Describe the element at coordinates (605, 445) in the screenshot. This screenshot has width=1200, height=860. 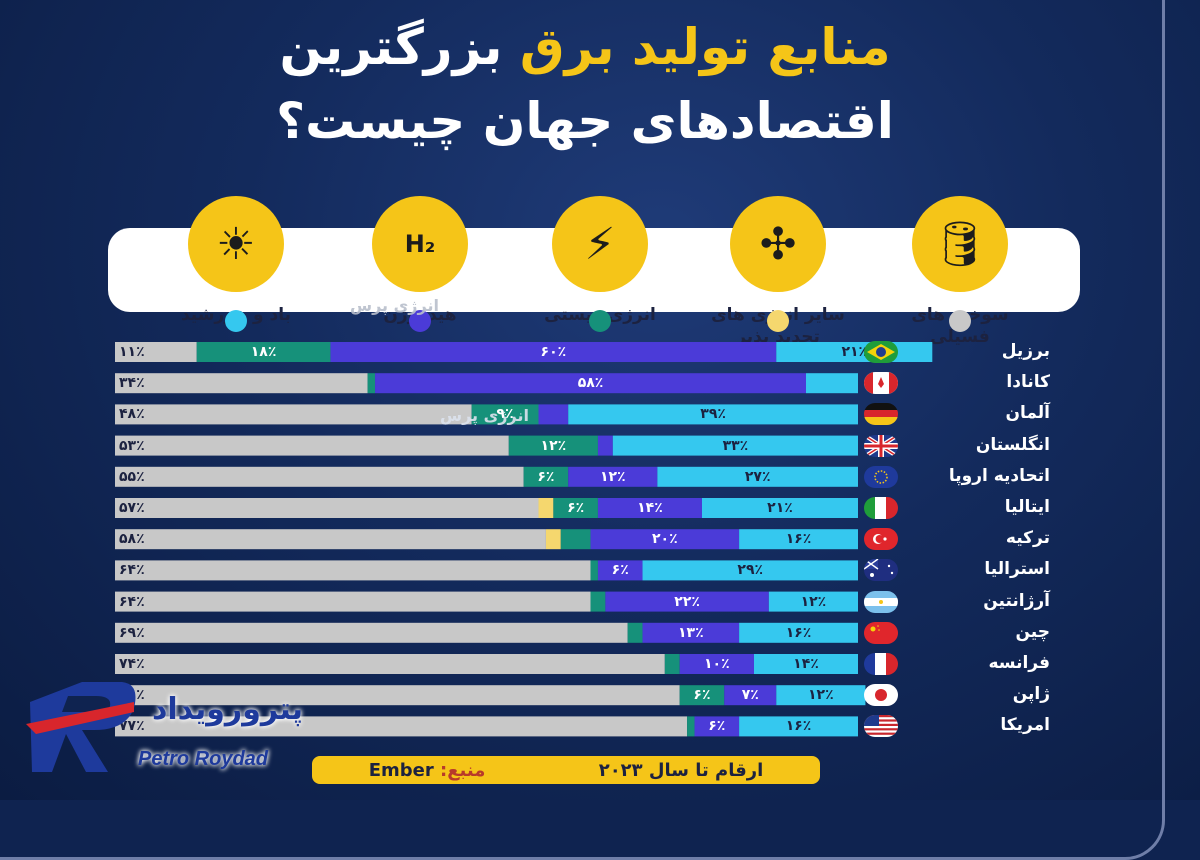
I see `bar-hydro-uk` at that location.